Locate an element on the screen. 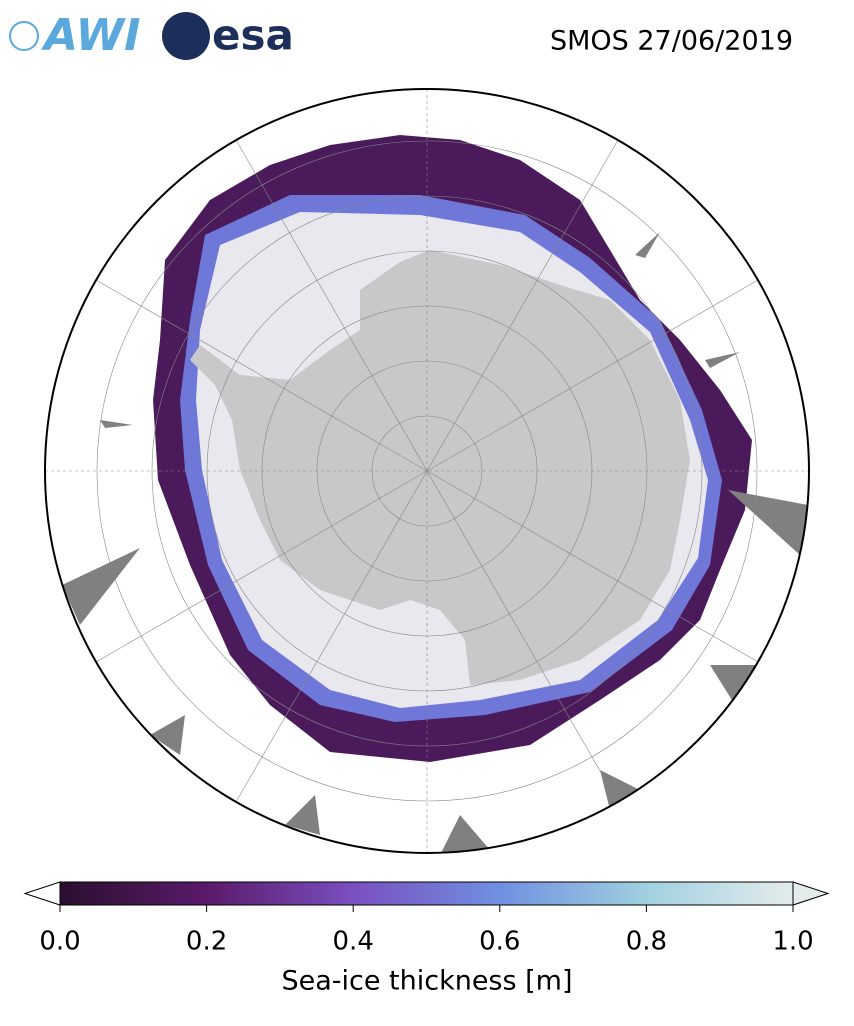  esa-text: esa is located at coordinates (253, 35).